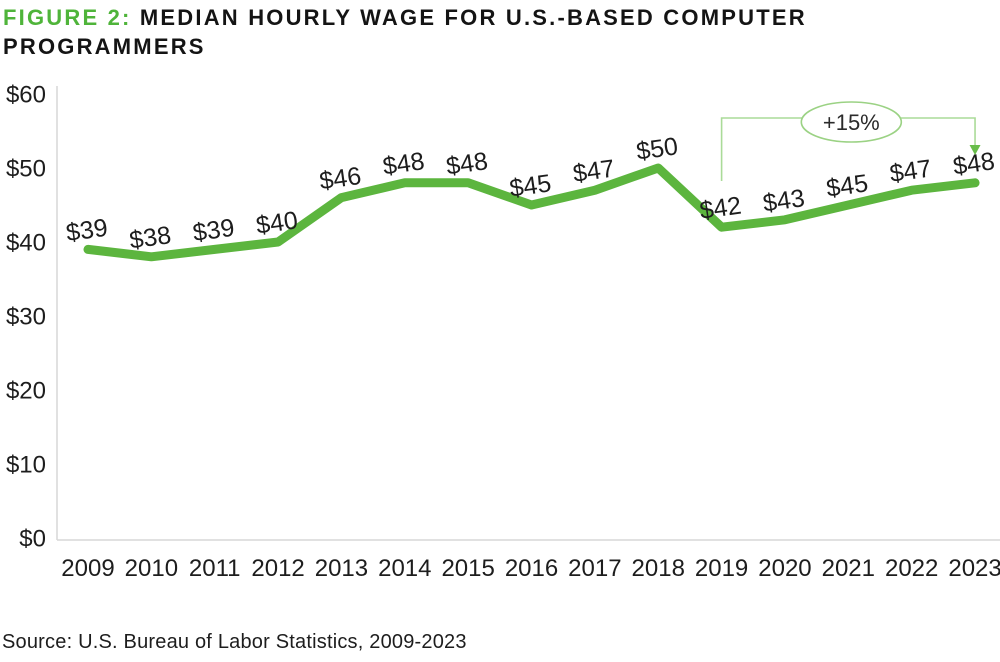 The image size is (1000, 662). What do you see at coordinates (974, 568) in the screenshot?
I see `x-axis-year-label: 2023` at bounding box center [974, 568].